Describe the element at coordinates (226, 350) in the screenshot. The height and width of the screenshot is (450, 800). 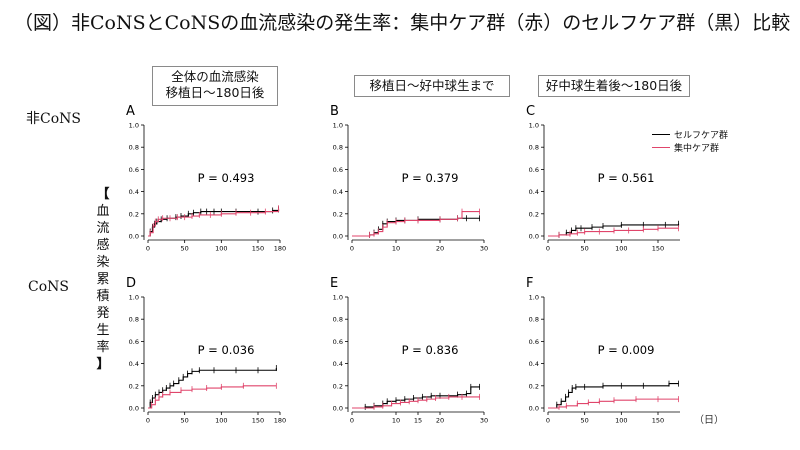
I see `p-value-label: P = 0.036` at that location.